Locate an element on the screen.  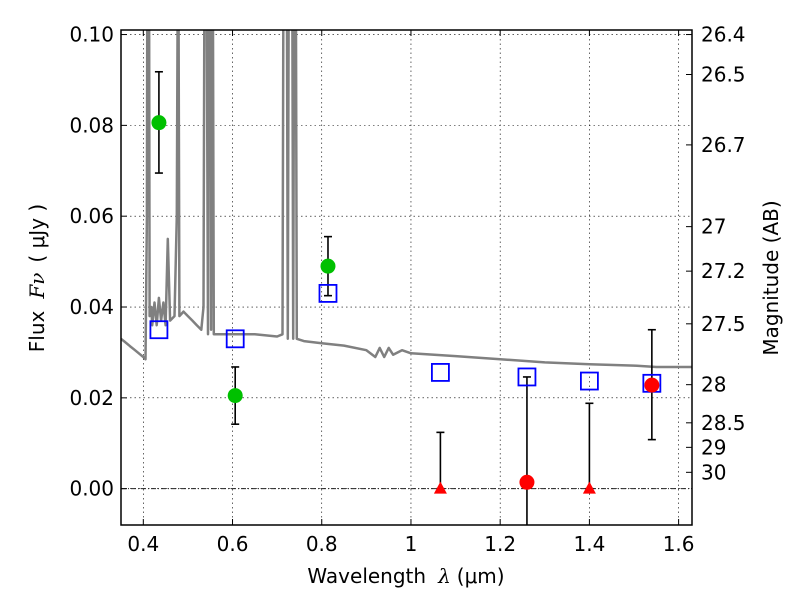
x-tick-label: 1.2 is located at coordinates (500, 544).